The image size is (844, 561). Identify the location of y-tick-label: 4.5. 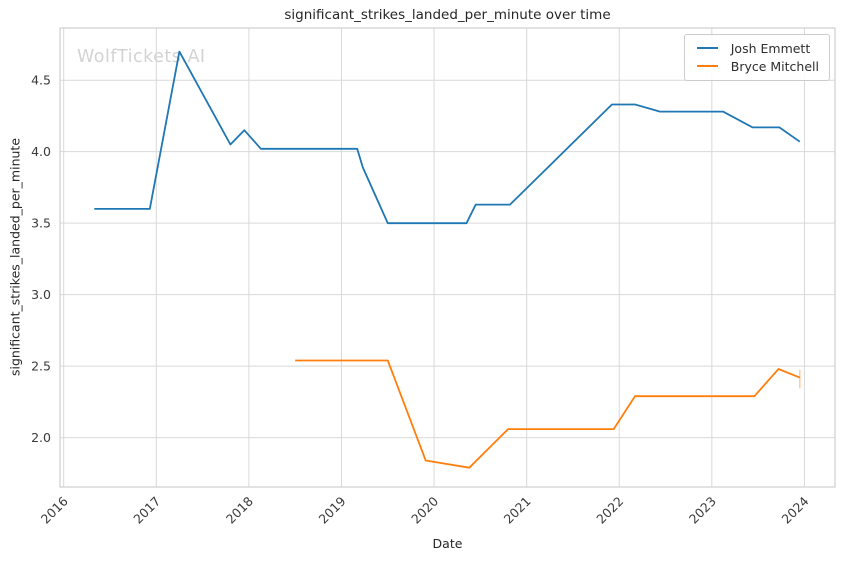
(41, 80).